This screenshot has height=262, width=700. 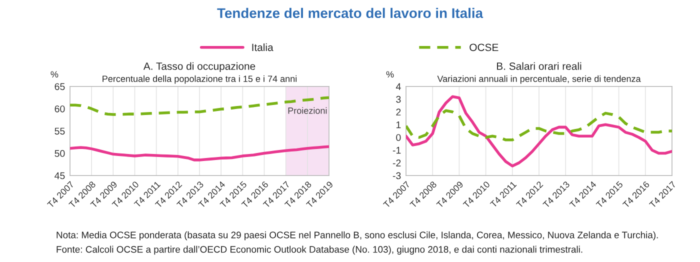 What do you see at coordinates (539, 66) in the screenshot?
I see `chart-title: B. Salari orari reali` at bounding box center [539, 66].